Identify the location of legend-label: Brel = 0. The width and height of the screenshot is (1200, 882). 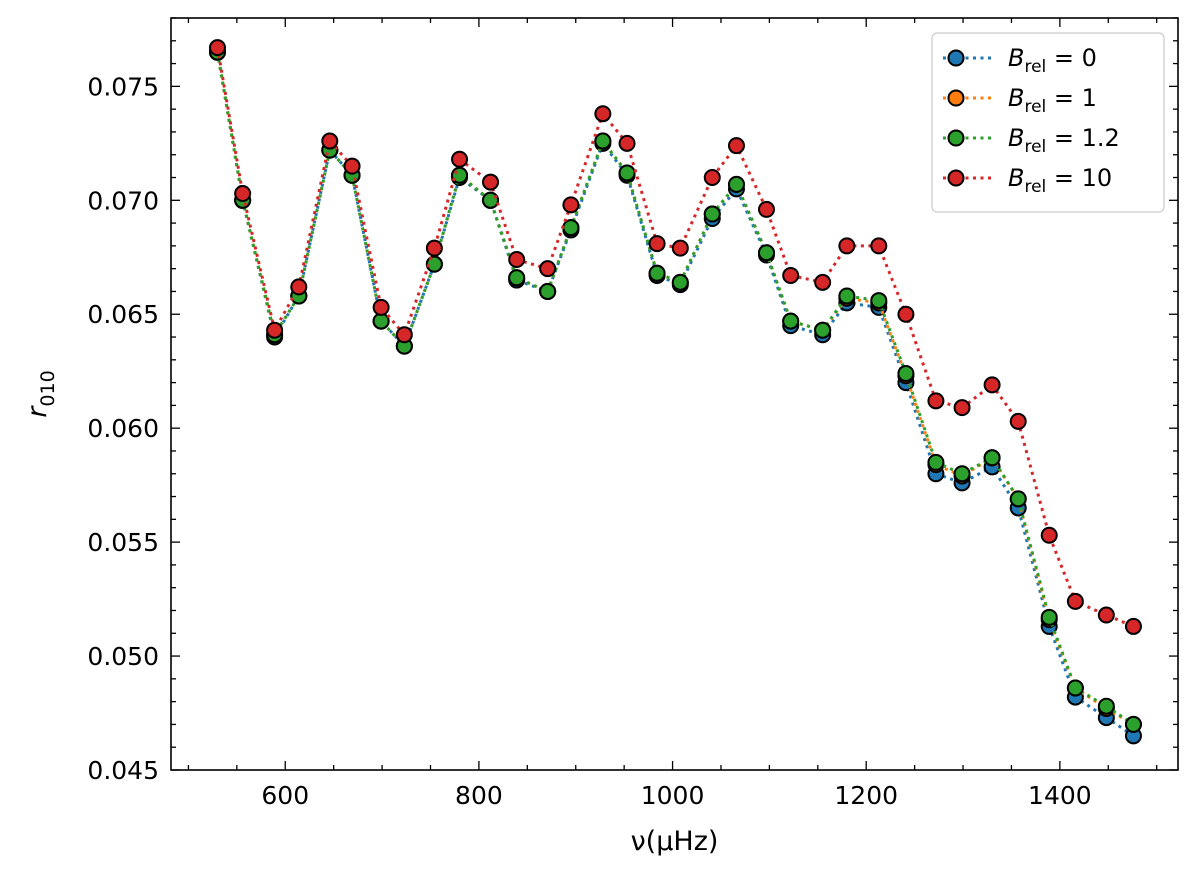
(1052, 60).